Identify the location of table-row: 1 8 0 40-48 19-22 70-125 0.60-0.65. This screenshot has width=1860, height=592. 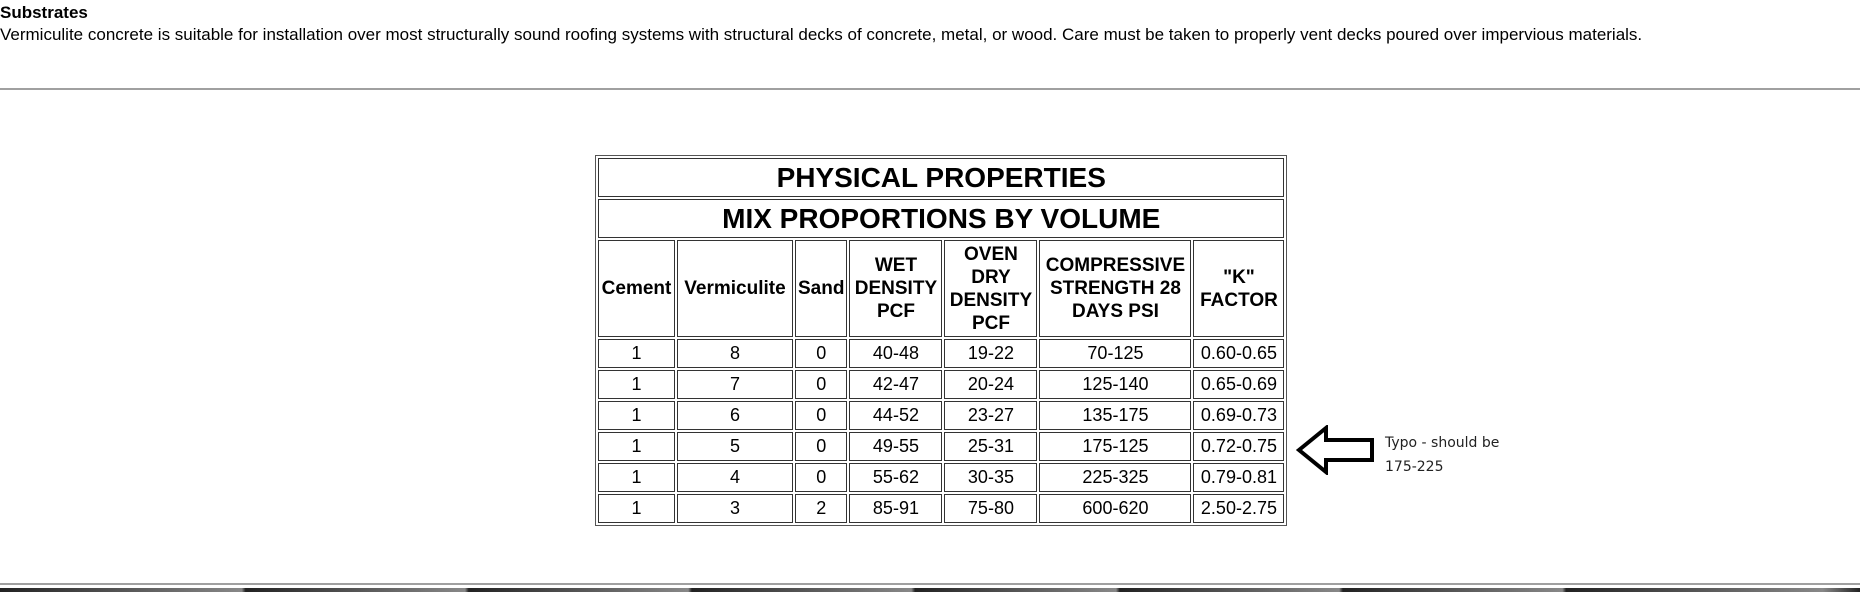
(941, 353).